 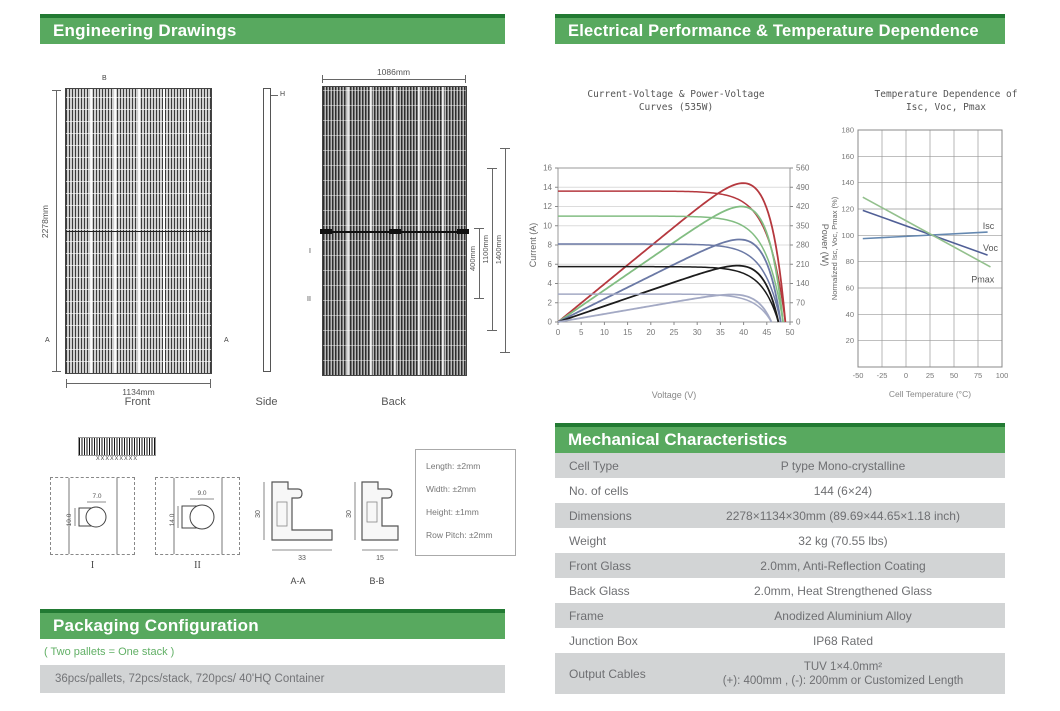 I want to click on svg-text: 16, so click(x=547, y=168).